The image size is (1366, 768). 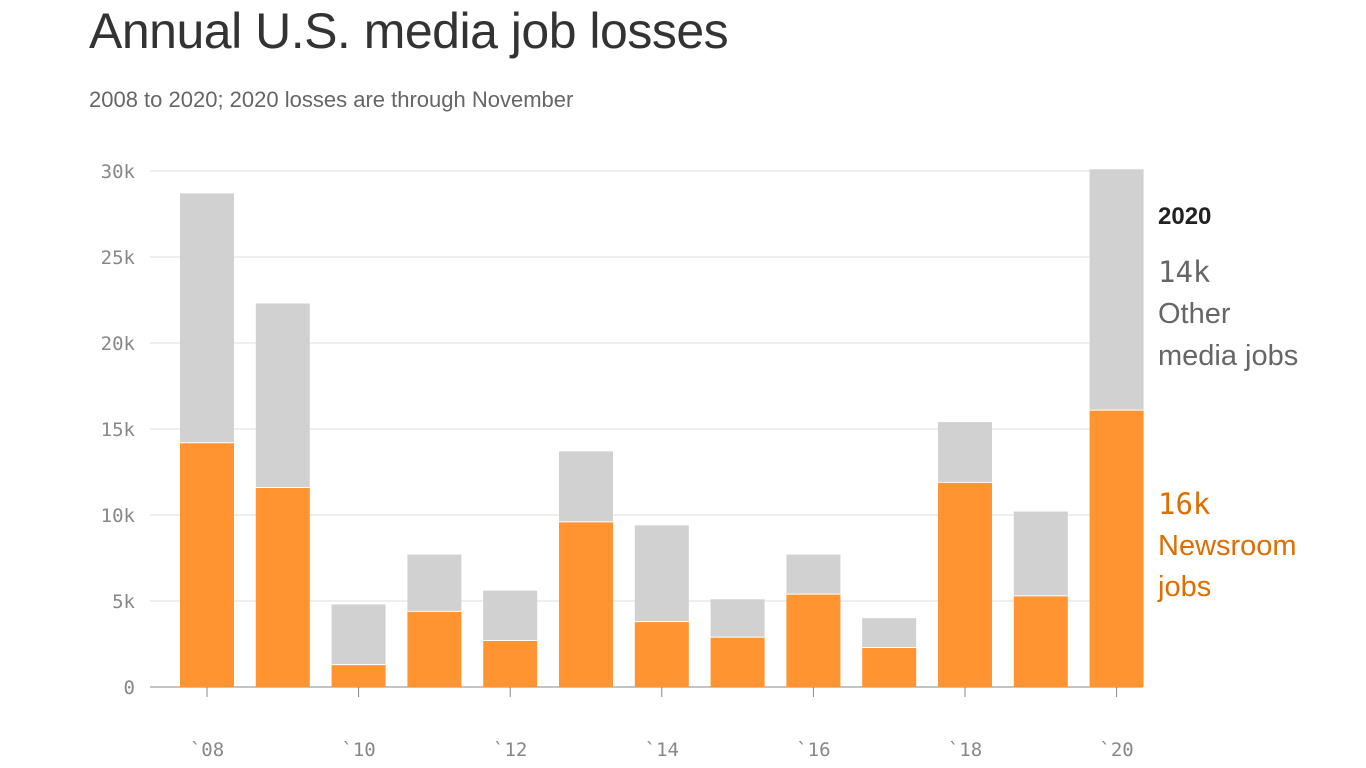 I want to click on y-tick-label: 10k, so click(x=118, y=516).